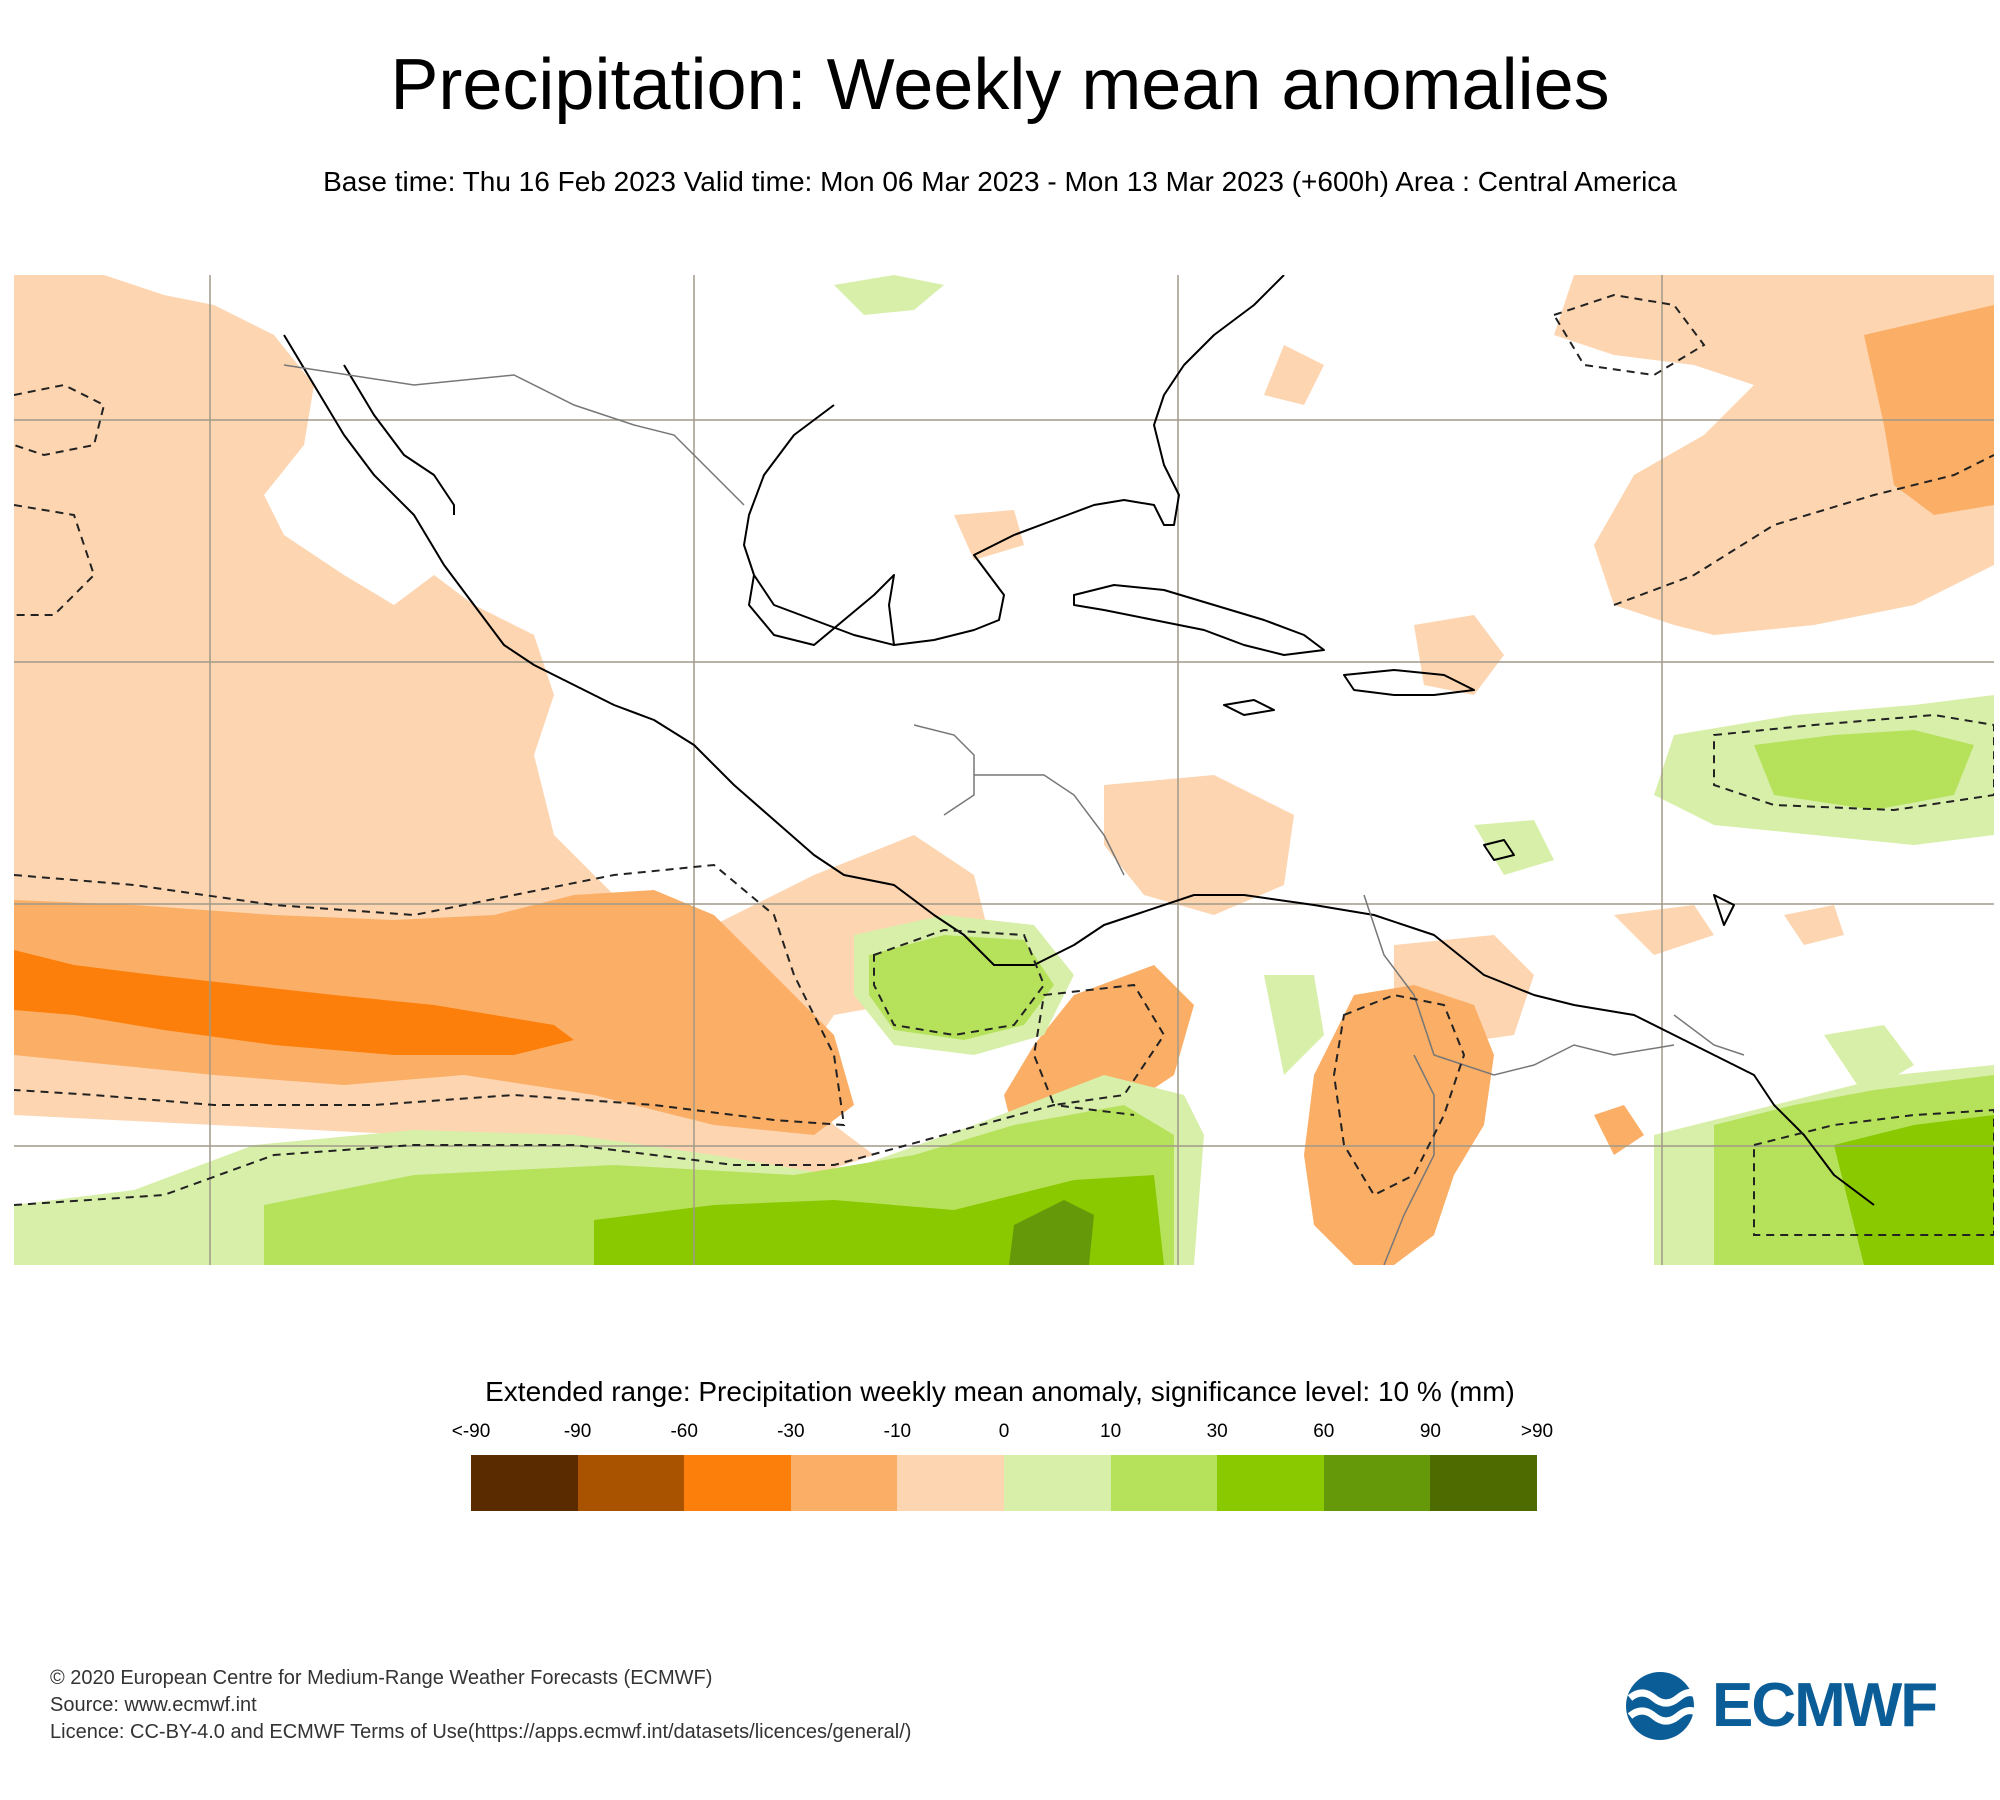 This screenshot has height=1800, width=2000. What do you see at coordinates (1217, 1431) in the screenshot?
I see `legend-tick-label: 30` at bounding box center [1217, 1431].